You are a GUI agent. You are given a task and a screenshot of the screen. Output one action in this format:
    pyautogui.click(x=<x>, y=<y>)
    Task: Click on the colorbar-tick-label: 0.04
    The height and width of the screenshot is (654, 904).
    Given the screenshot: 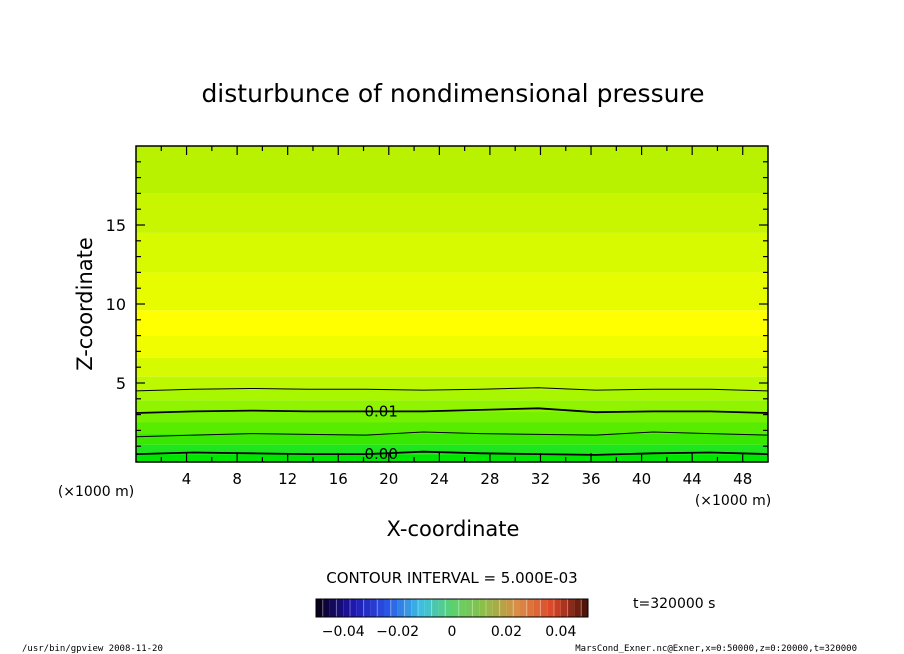 What is the action you would take?
    pyautogui.click(x=560, y=632)
    